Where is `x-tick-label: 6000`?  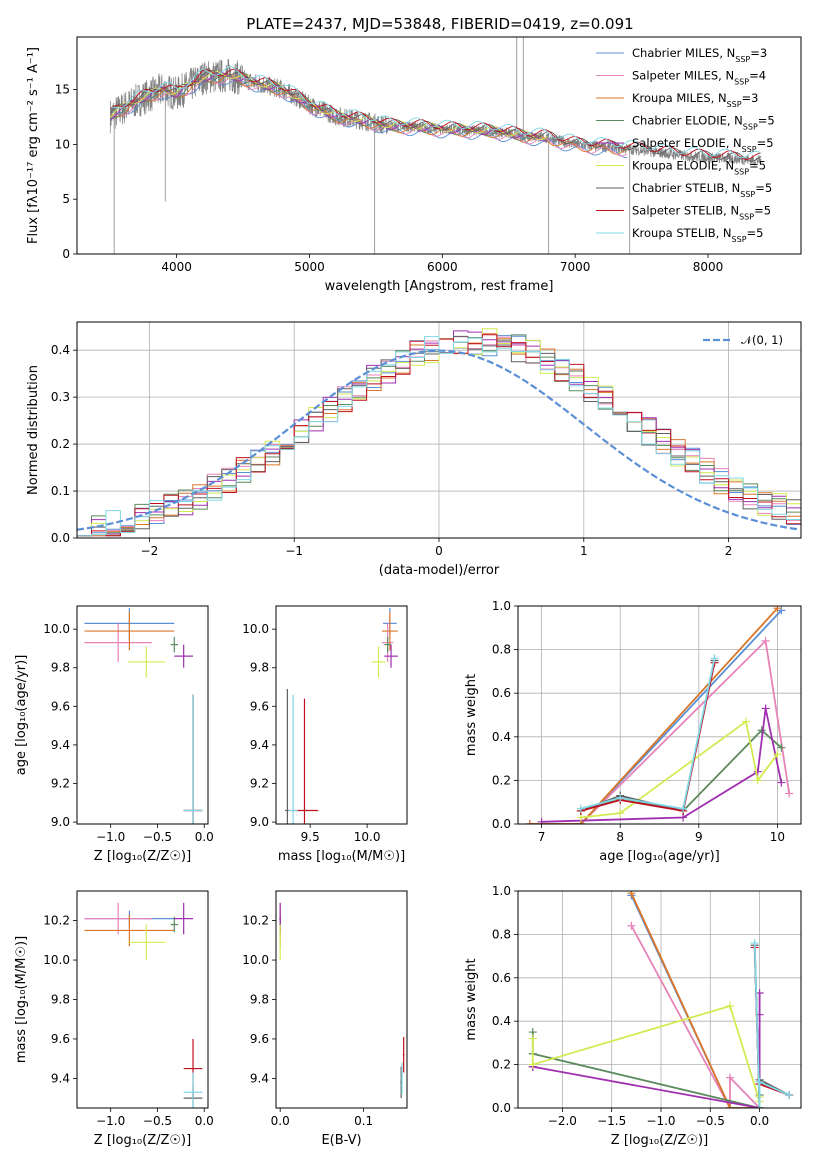 x-tick-label: 6000 is located at coordinates (442, 267).